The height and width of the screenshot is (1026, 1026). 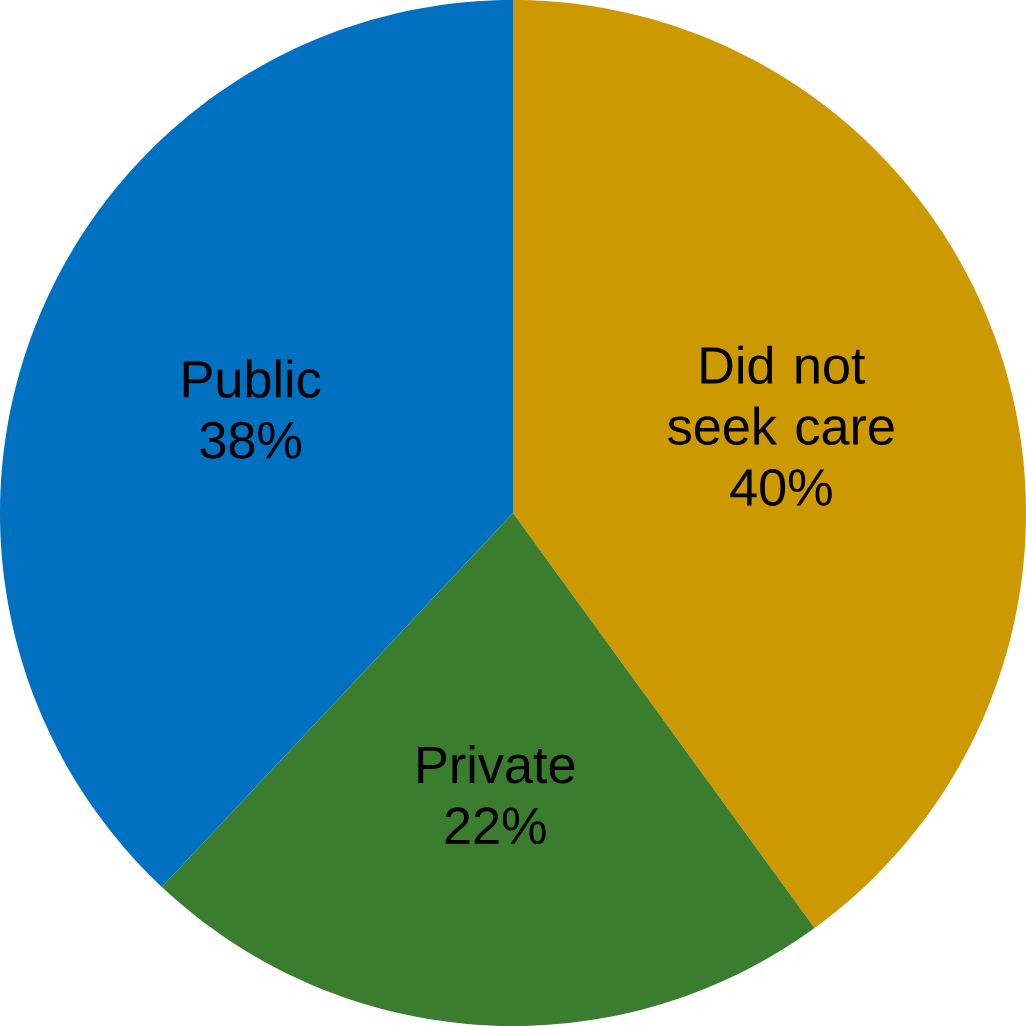 What do you see at coordinates (781, 395) in the screenshot?
I see `slice-label: Did not seek care` at bounding box center [781, 395].